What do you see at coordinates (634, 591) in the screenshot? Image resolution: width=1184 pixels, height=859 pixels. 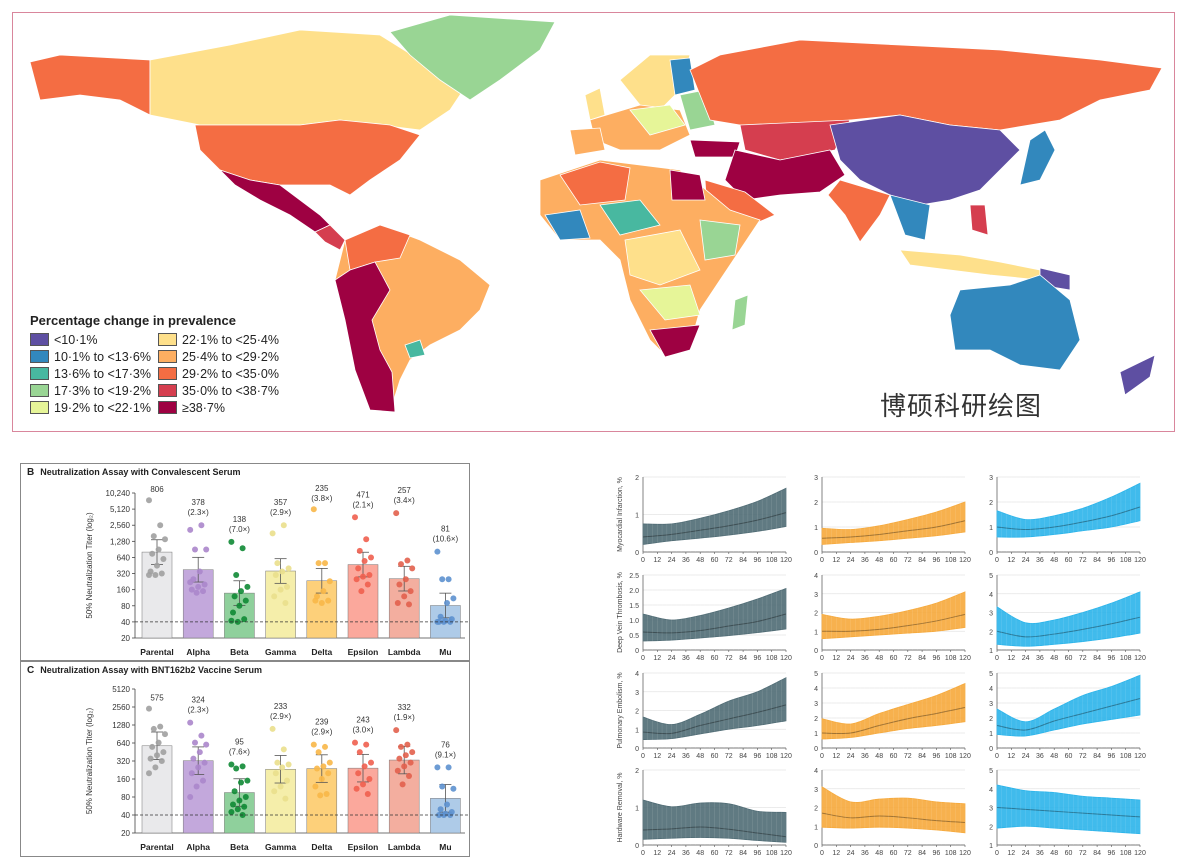 I see `y-tick-label: 2.0` at bounding box center [634, 591].